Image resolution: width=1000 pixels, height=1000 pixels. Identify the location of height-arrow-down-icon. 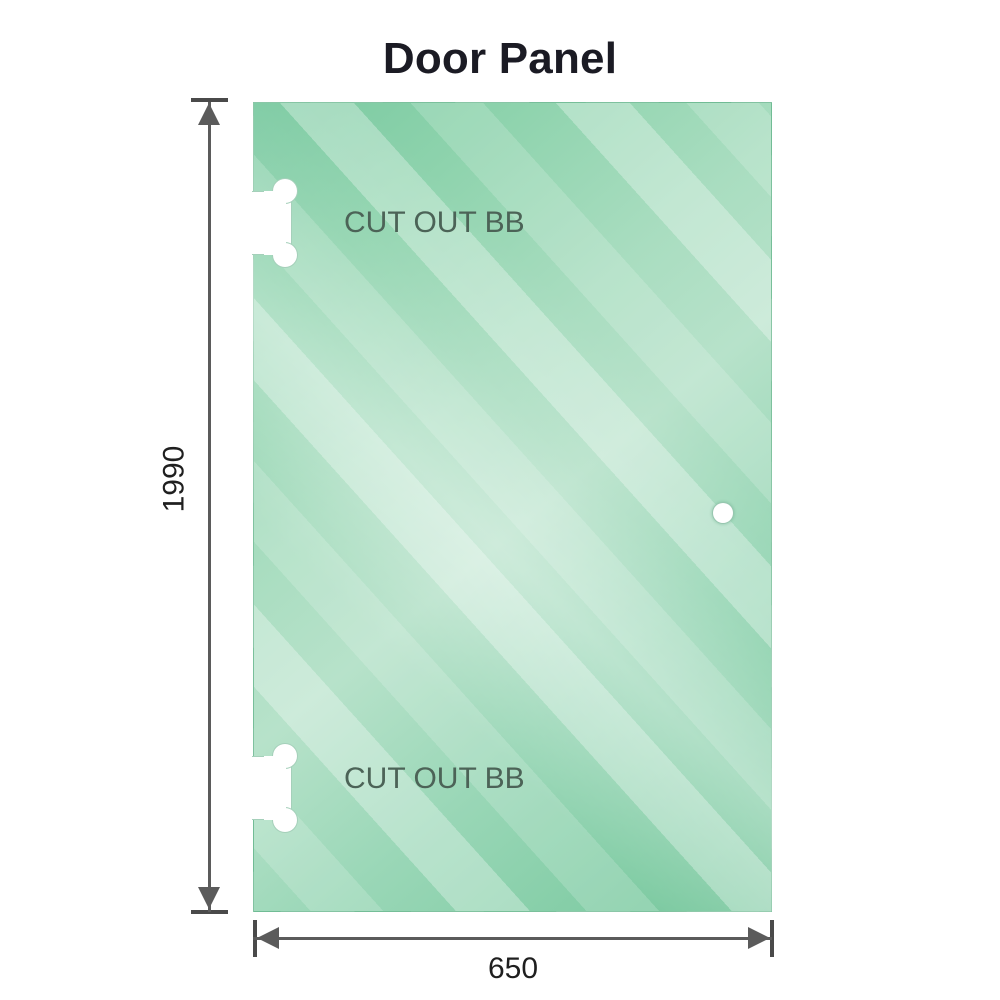
(209, 898).